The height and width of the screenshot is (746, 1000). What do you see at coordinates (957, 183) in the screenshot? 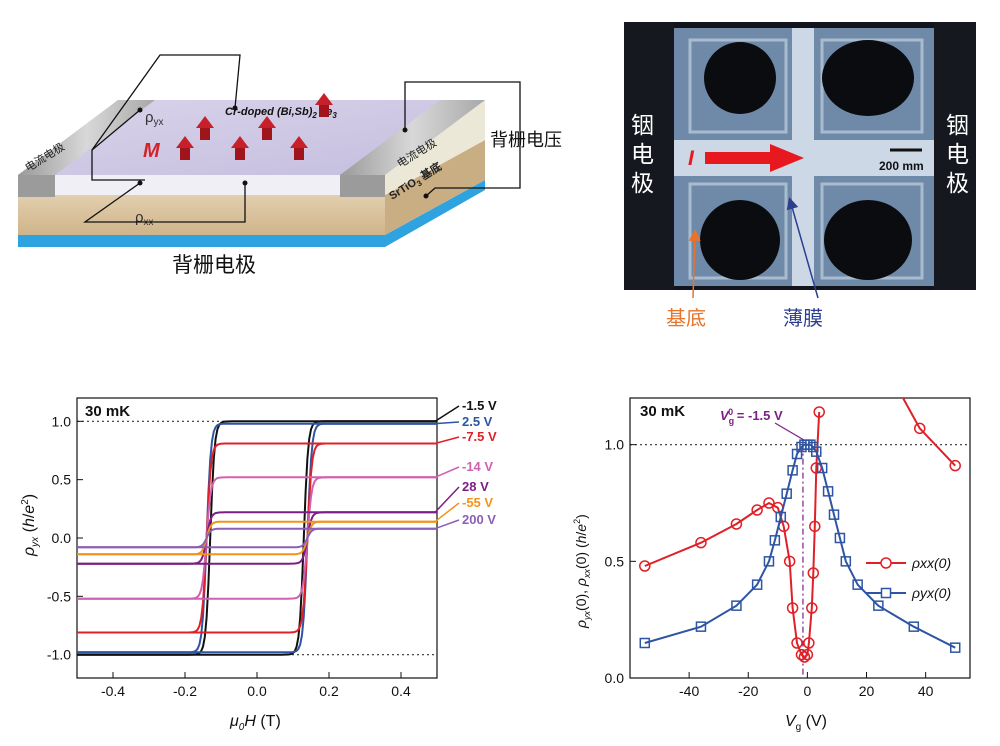
I see `right-electrode-char-3: 极` at bounding box center [957, 183].